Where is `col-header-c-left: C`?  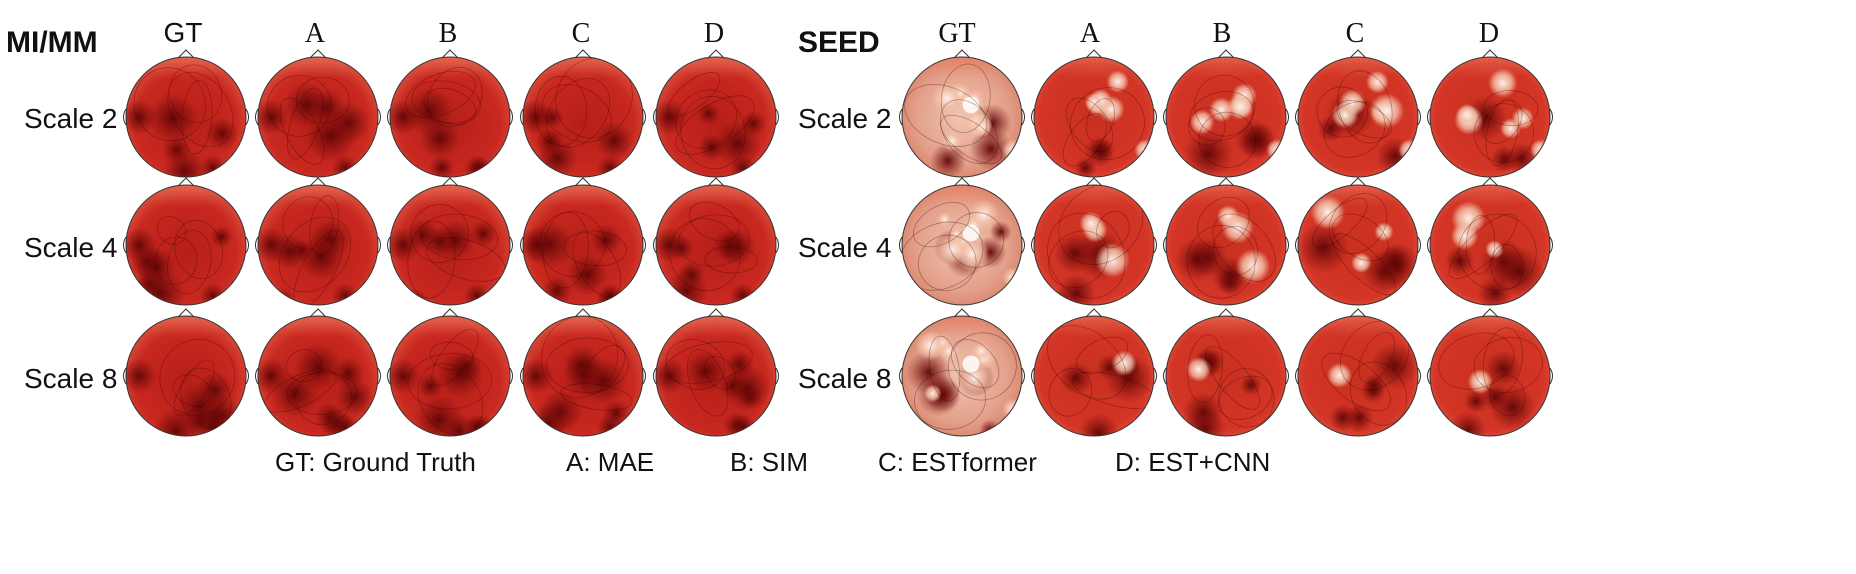
col-header-c-left: C is located at coordinates (581, 33).